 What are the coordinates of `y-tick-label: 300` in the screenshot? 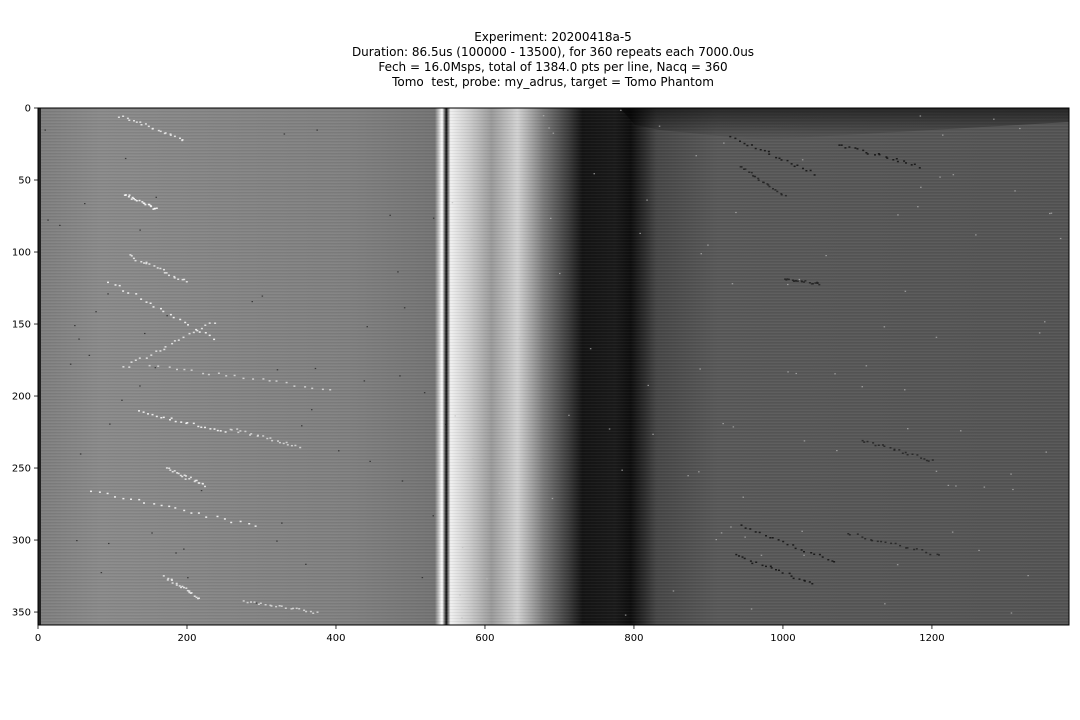 It's located at (21, 541).